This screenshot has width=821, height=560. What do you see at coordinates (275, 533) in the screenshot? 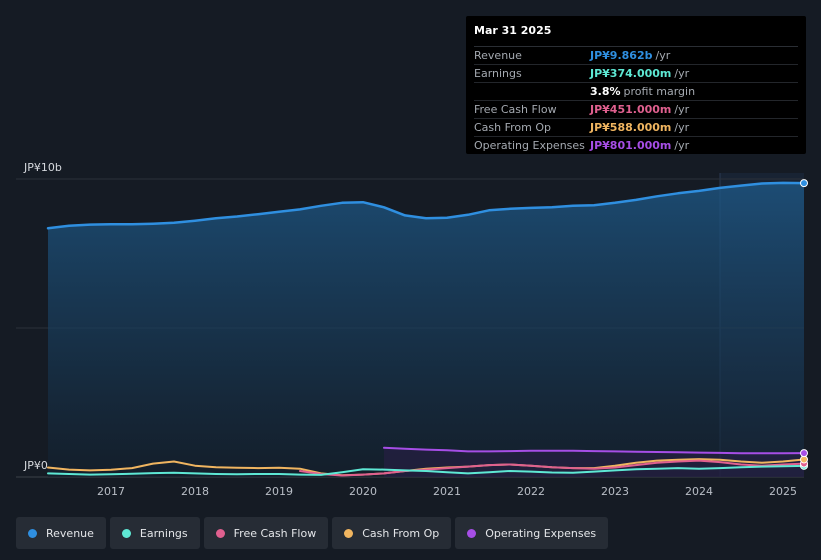
I see `legend-label: Free Cash Flow` at bounding box center [275, 533].